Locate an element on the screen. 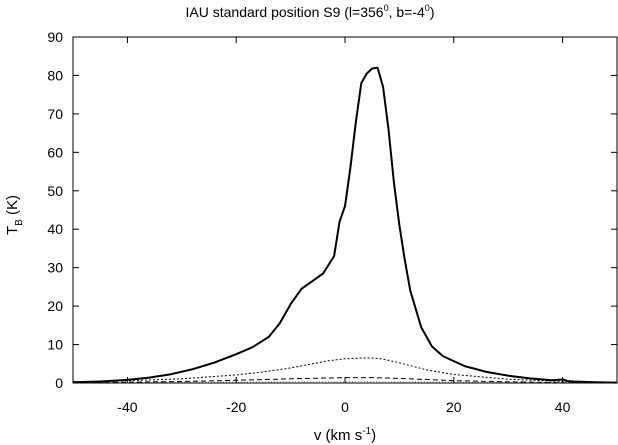 The width and height of the screenshot is (618, 445). chart-title-sup2: 0 is located at coordinates (427, 8).